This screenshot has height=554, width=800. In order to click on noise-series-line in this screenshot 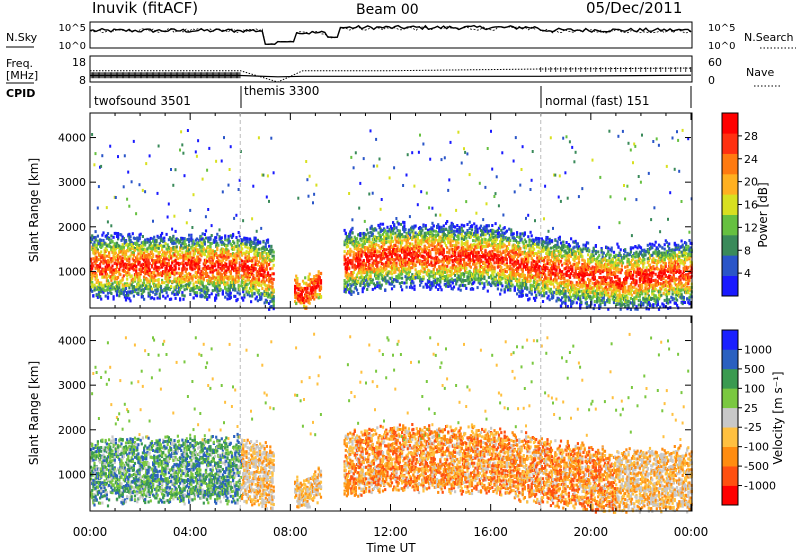, I will do `click(390, 35)`.